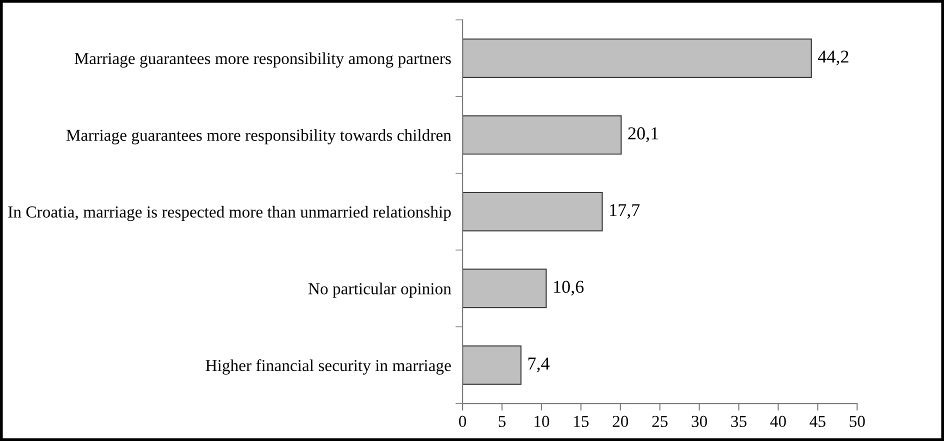 This screenshot has width=944, height=441. What do you see at coordinates (581, 422) in the screenshot?
I see `x-tick-label: 15` at bounding box center [581, 422].